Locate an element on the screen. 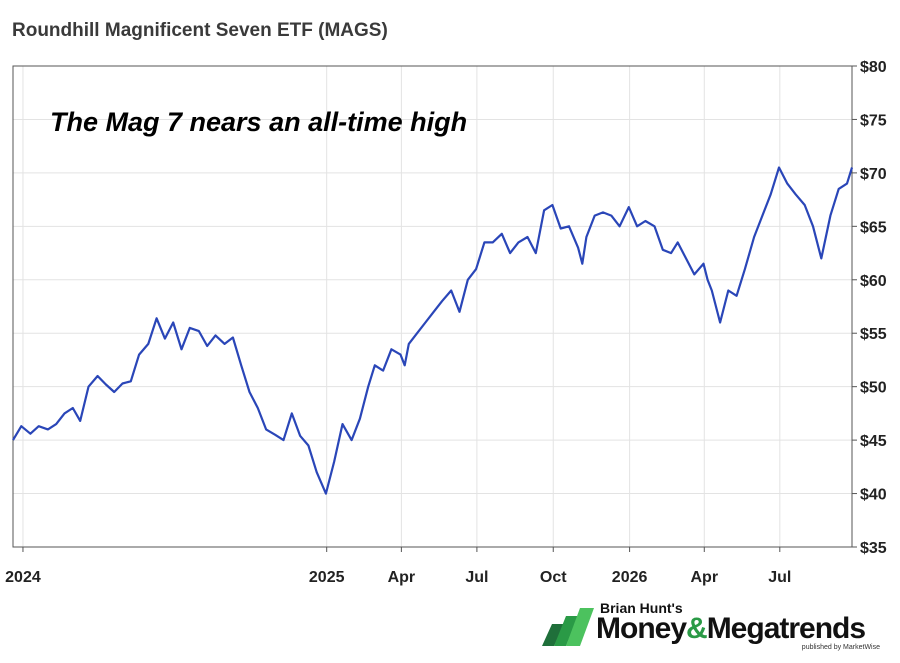 The image size is (900, 663). ytick-label: $75 is located at coordinates (873, 120).